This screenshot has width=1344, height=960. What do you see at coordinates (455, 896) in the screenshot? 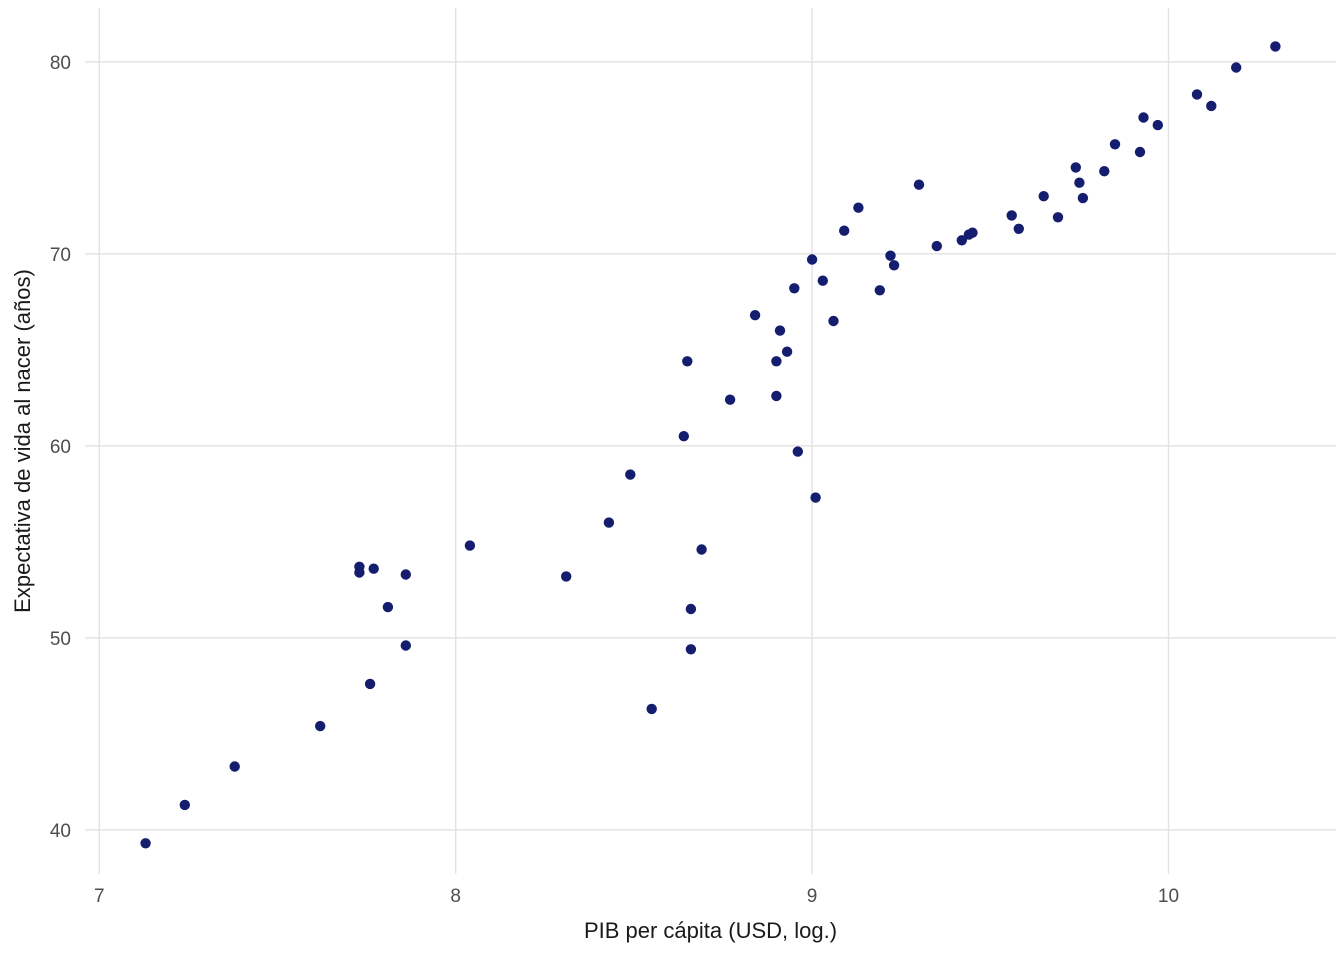
I see `x-tick-label: 8` at bounding box center [455, 896].